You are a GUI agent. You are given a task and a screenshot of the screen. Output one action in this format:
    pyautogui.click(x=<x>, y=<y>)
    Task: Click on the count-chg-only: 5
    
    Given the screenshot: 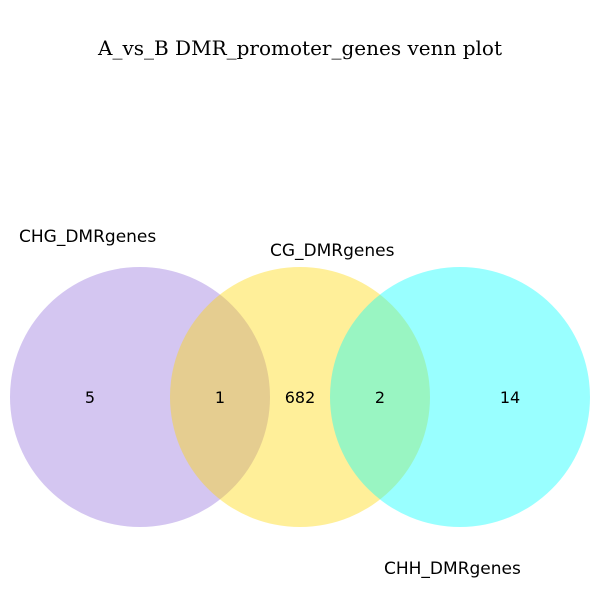 What is the action you would take?
    pyautogui.click(x=90, y=397)
    